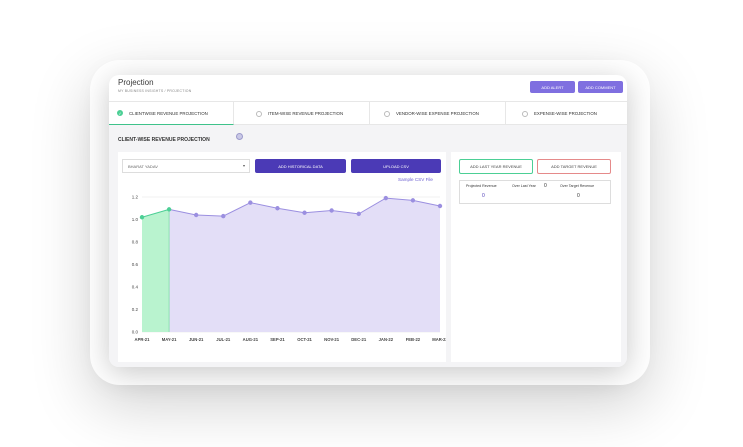 This screenshot has width=743, height=447. What do you see at coordinates (135, 242) in the screenshot?
I see `y-tick-label: 0.8` at bounding box center [135, 242].